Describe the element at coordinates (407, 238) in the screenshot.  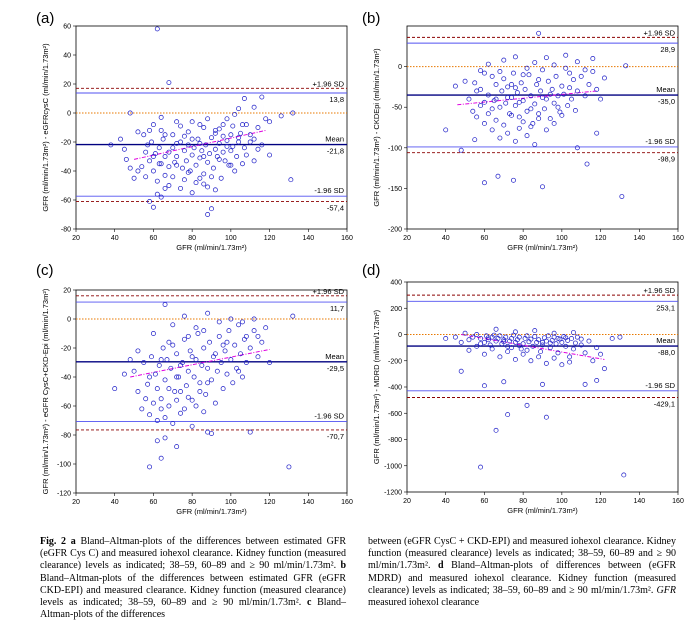
I see `x-tick-label-b: 20` at that location.